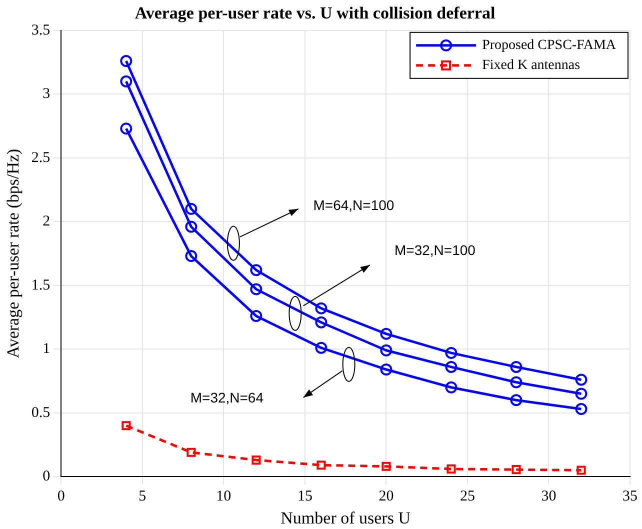  What do you see at coordinates (435, 250) in the screenshot?
I see `annotation: M=32,N=100` at bounding box center [435, 250].